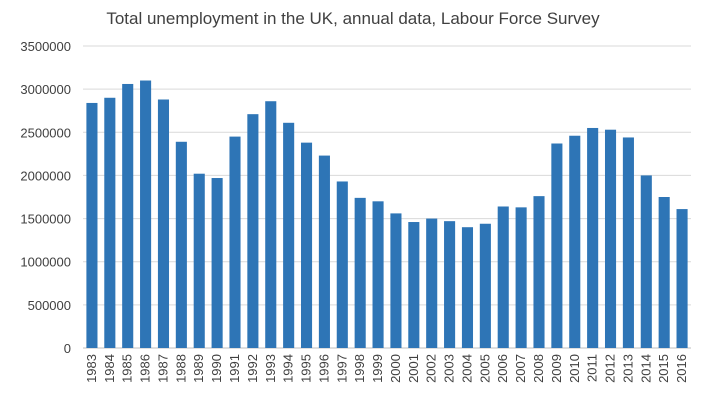 This screenshot has width=706, height=401. Describe the element at coordinates (109, 368) in the screenshot. I see `x-tick-label: 1984` at that location.